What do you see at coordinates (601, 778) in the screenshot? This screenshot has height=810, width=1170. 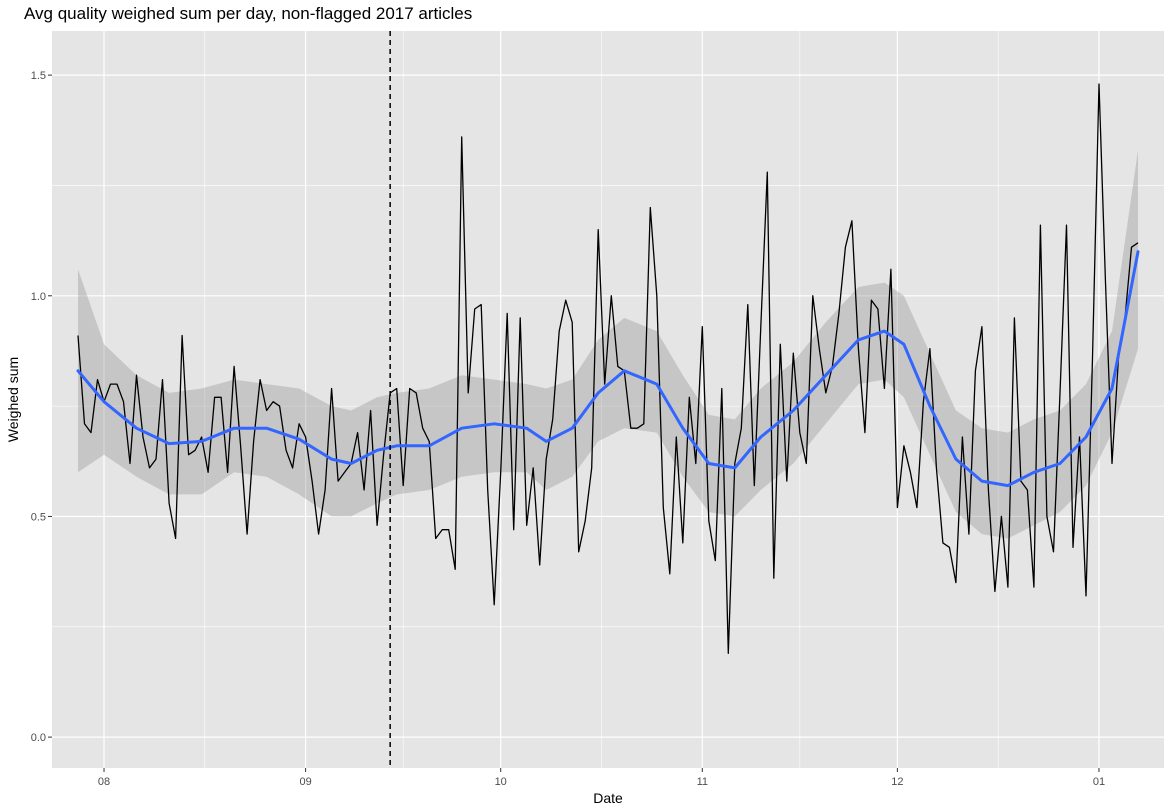 I see `x-axis: 08 09 10 11 12 01` at bounding box center [601, 778].